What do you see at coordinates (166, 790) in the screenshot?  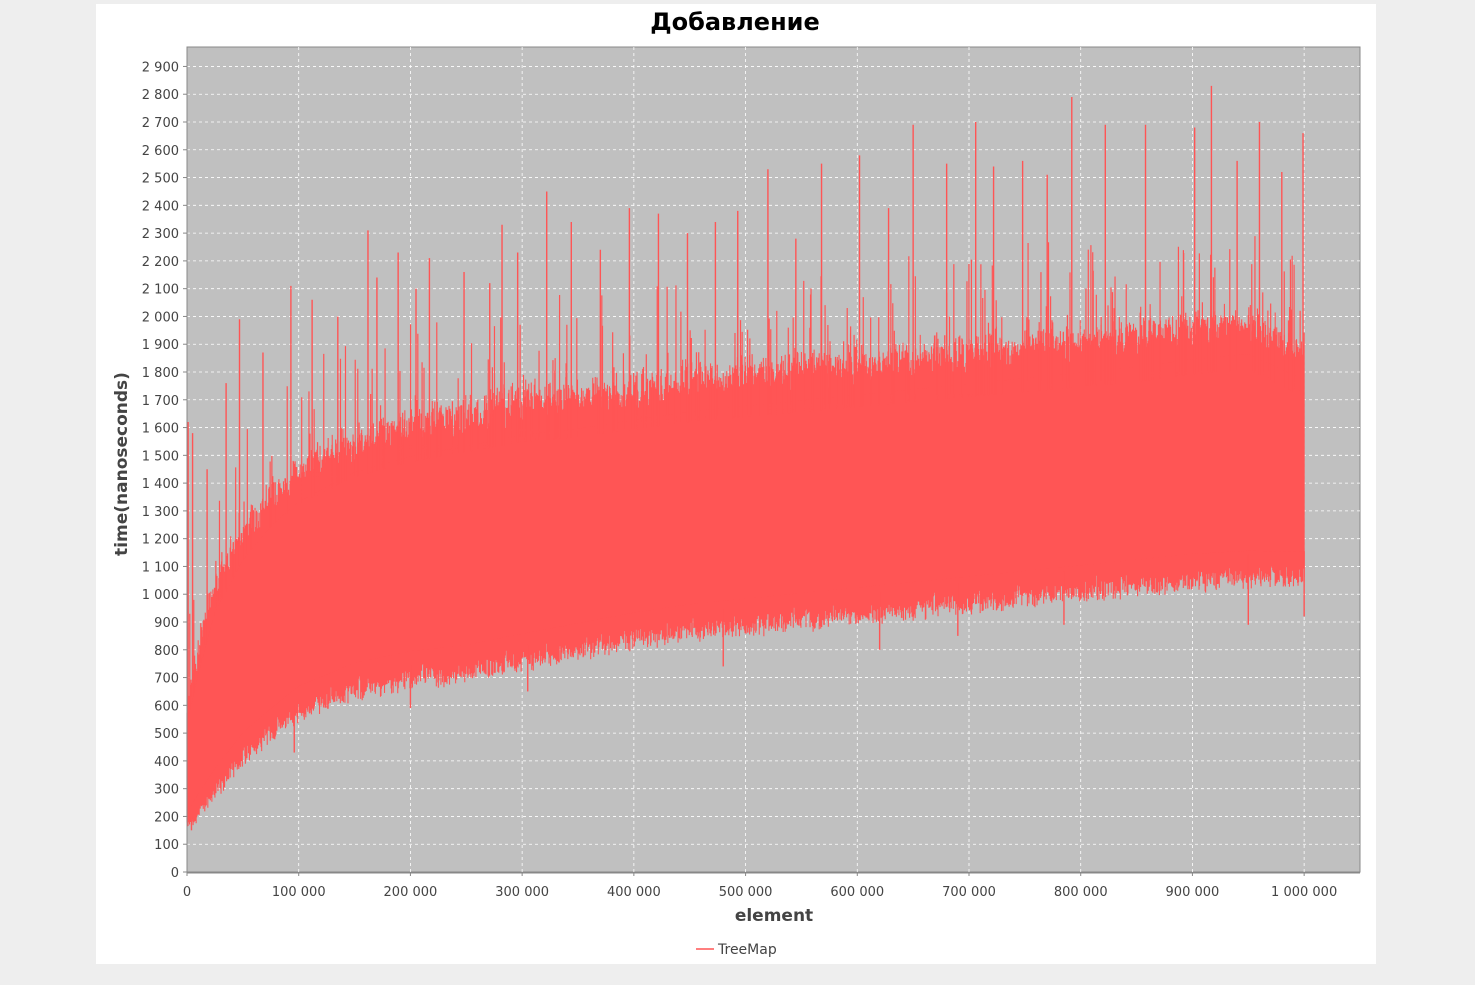 I see `y-tick-label: 300` at bounding box center [166, 790].